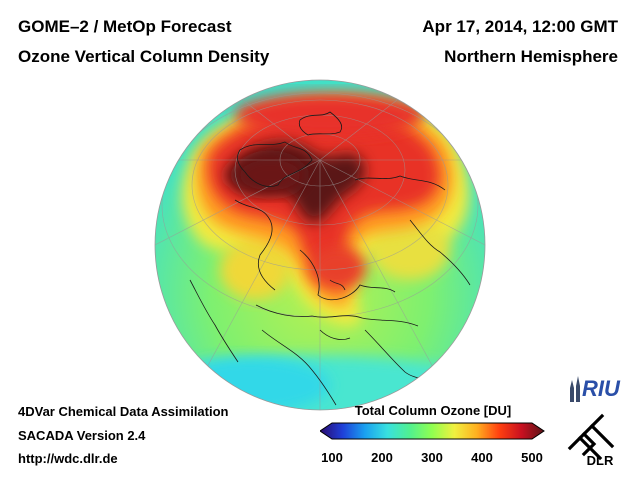  What do you see at coordinates (532, 457) in the screenshot?
I see `colorbar-tick-label: 500` at bounding box center [532, 457].